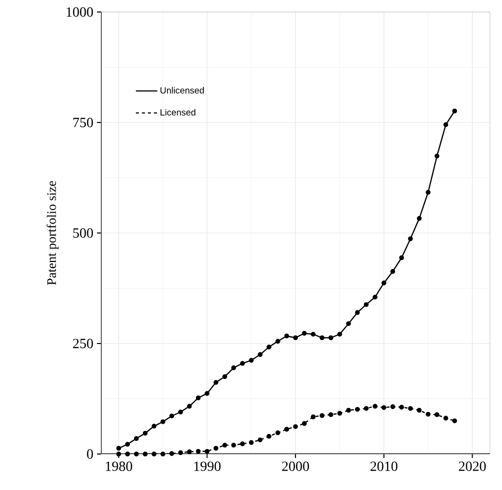  Describe the element at coordinates (83, 233) in the screenshot. I see `y-tick-label: 500` at that location.